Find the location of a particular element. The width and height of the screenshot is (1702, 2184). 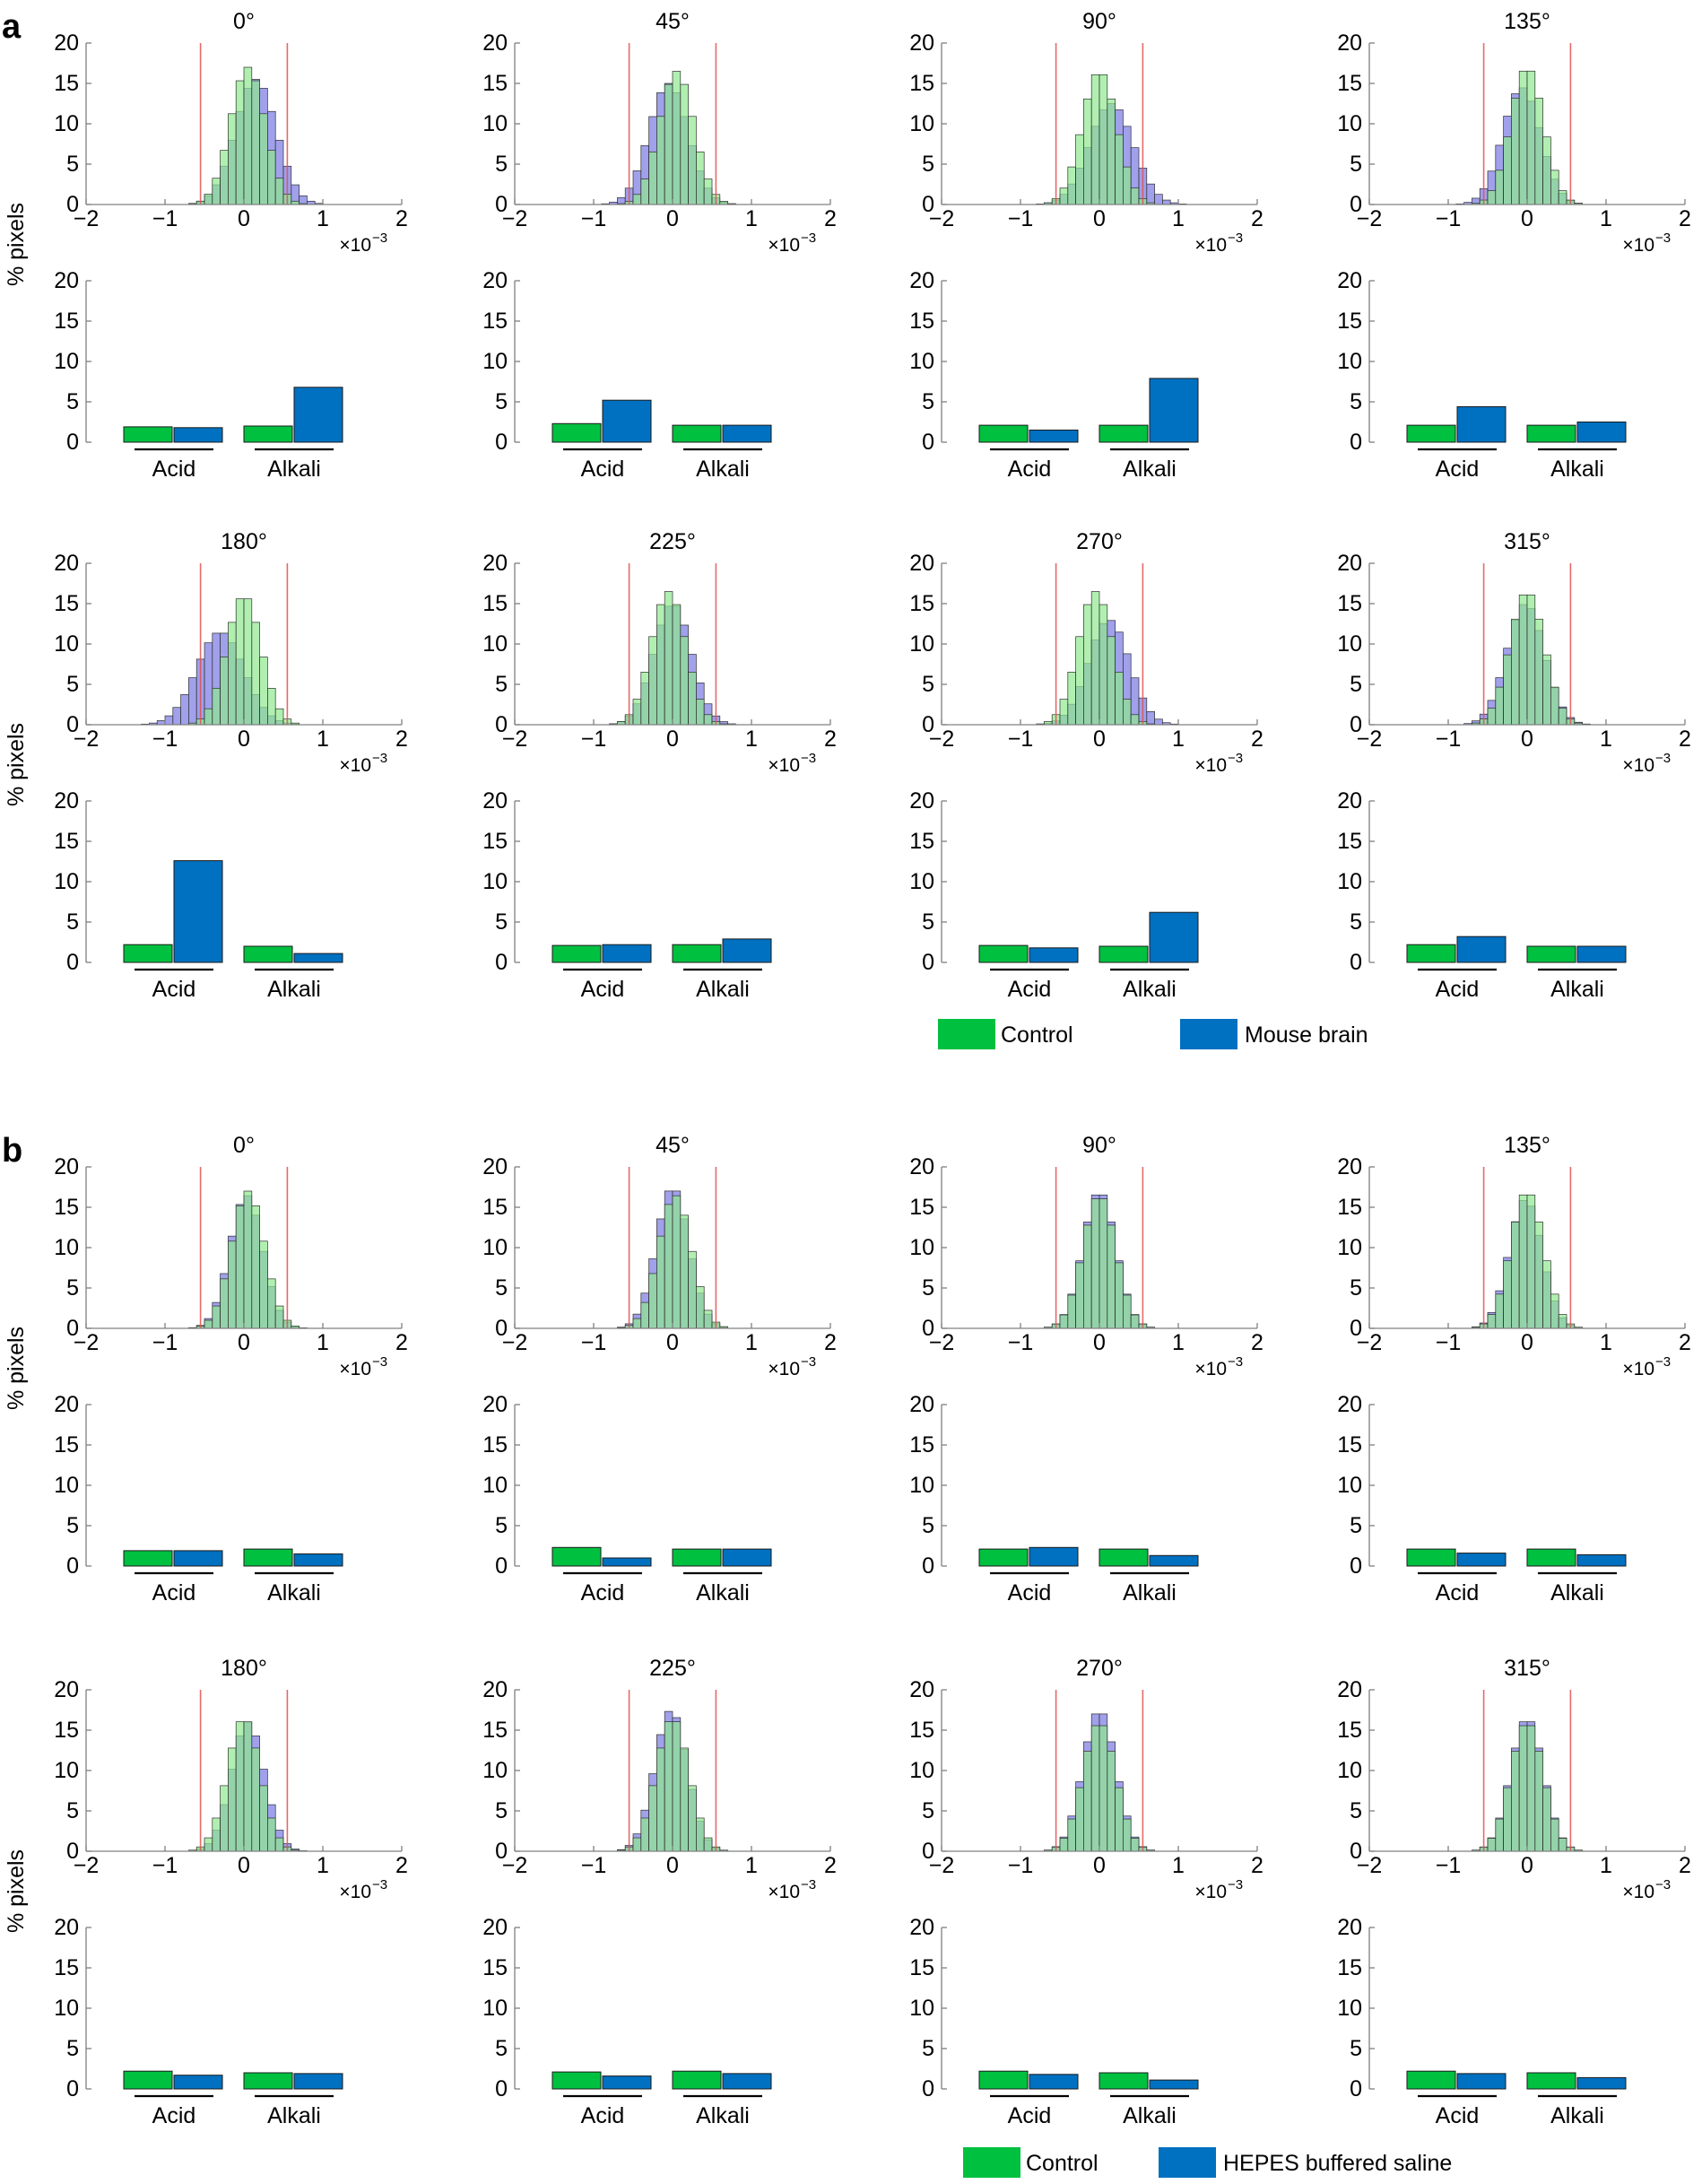

bar-plot-b-1-1: 0 5 10 15 20 Acid Alkali is located at coordinates (627, 2022).